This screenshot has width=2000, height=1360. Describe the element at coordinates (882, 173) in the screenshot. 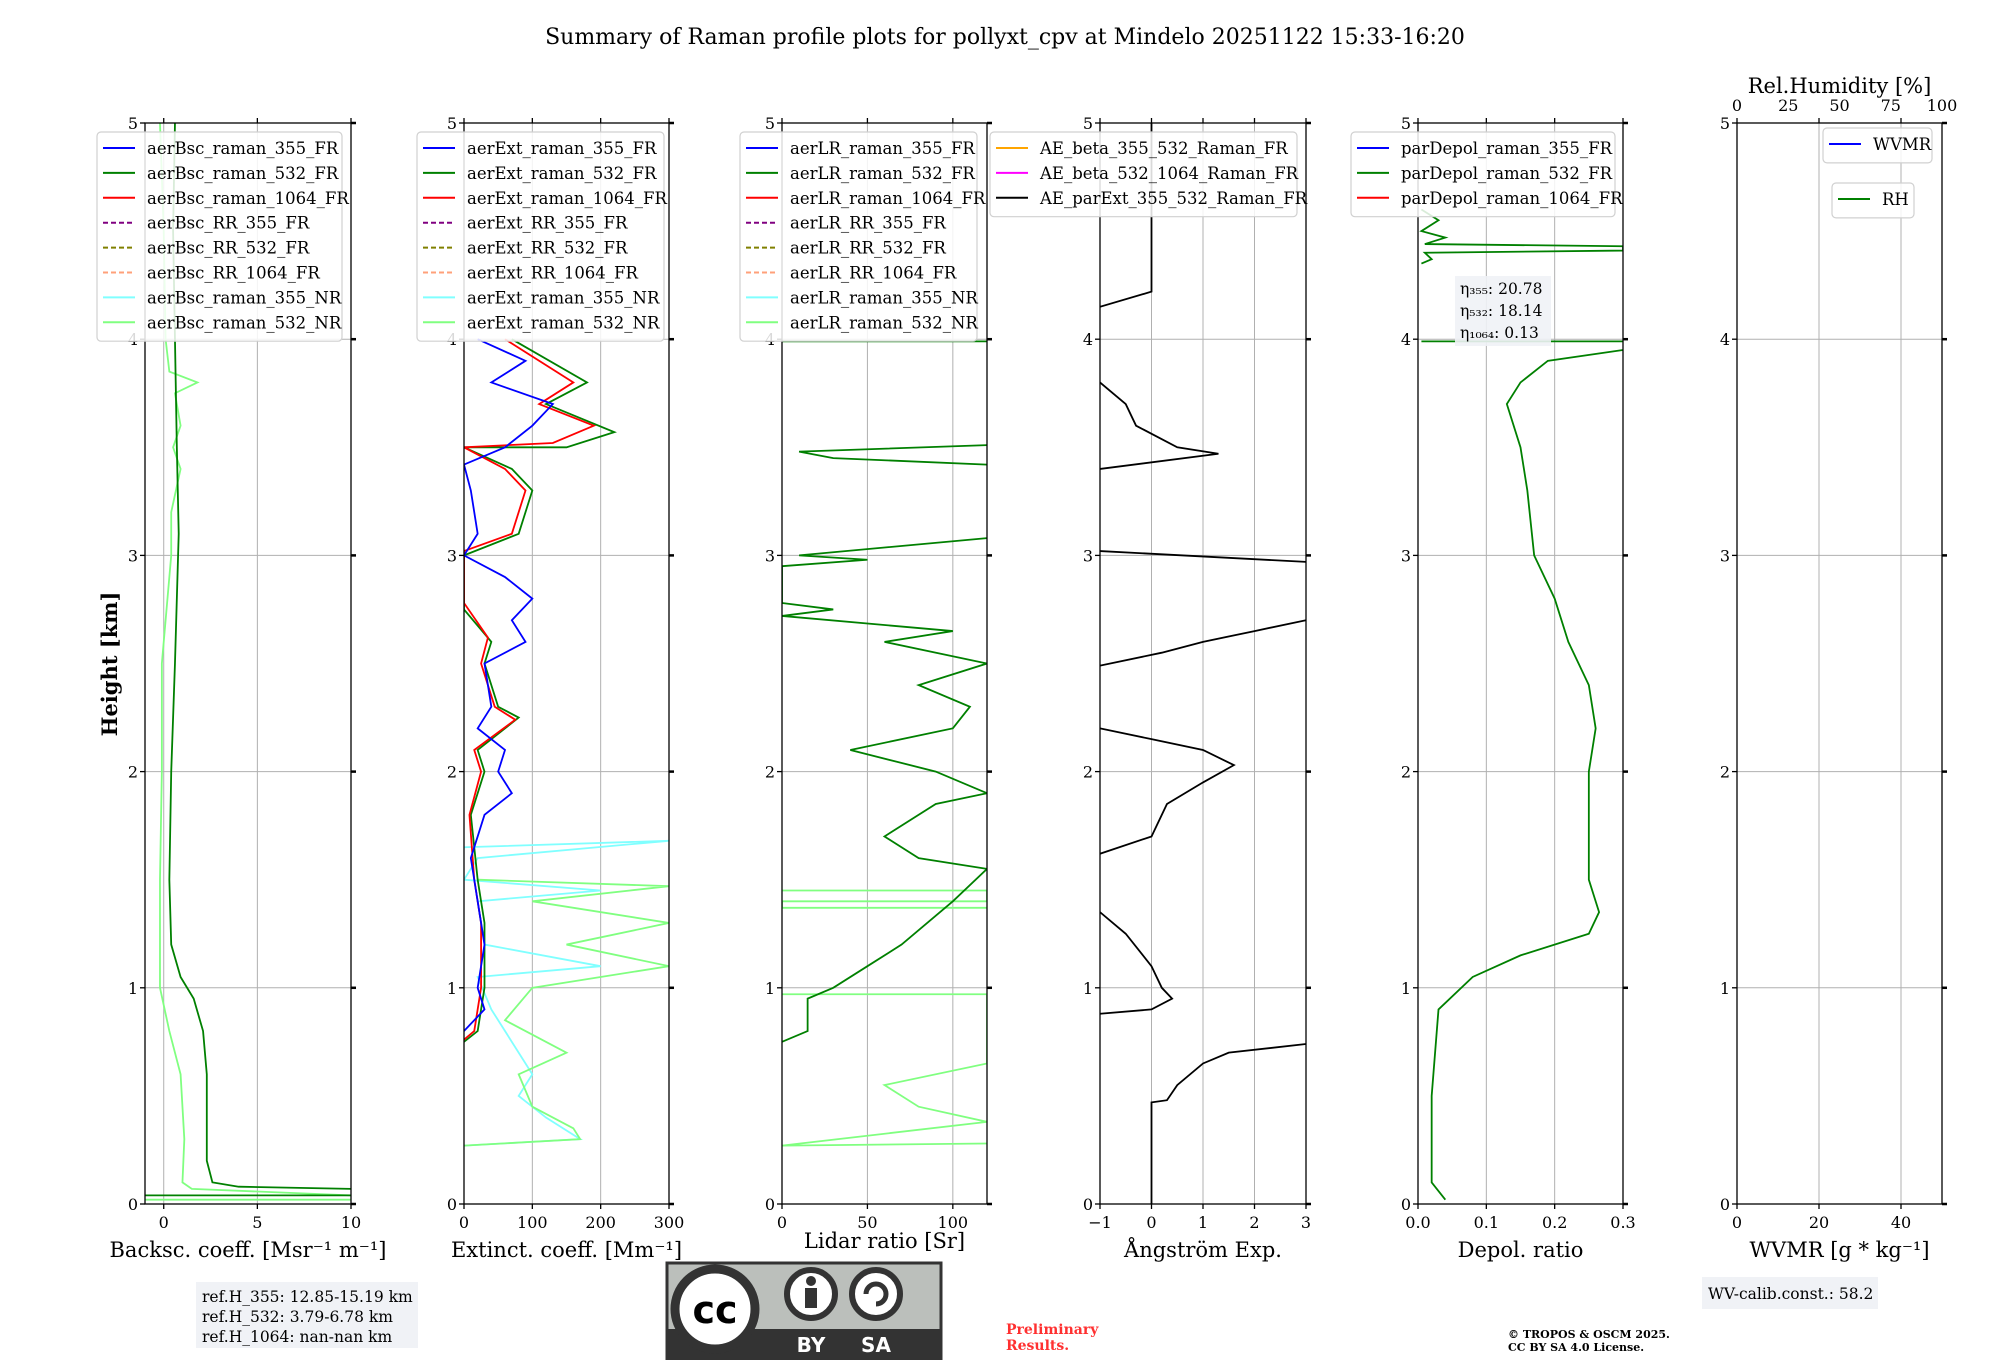

I see `legend-entry: aerLR_raman_532_FR` at that location.